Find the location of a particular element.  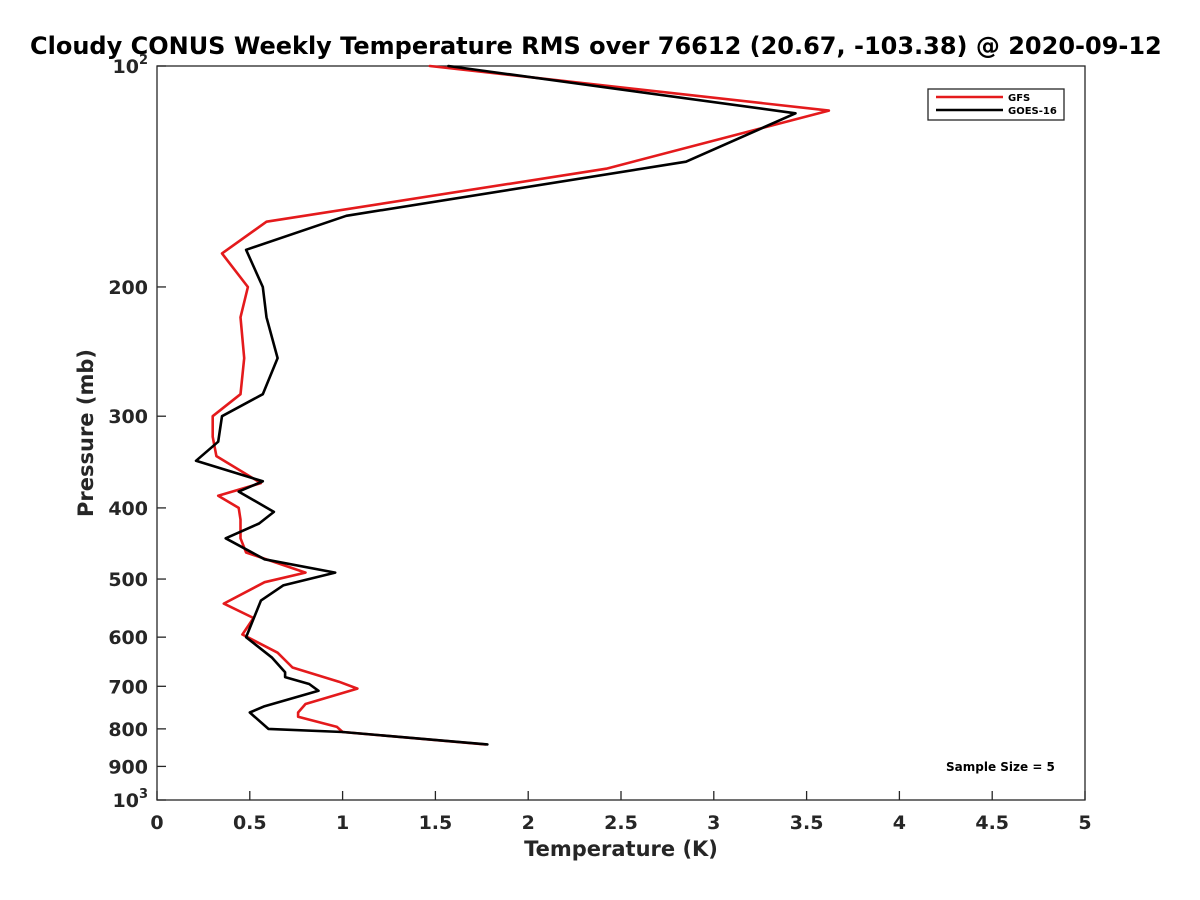

legend-label-goes16: GOES-16 is located at coordinates (1032, 111).